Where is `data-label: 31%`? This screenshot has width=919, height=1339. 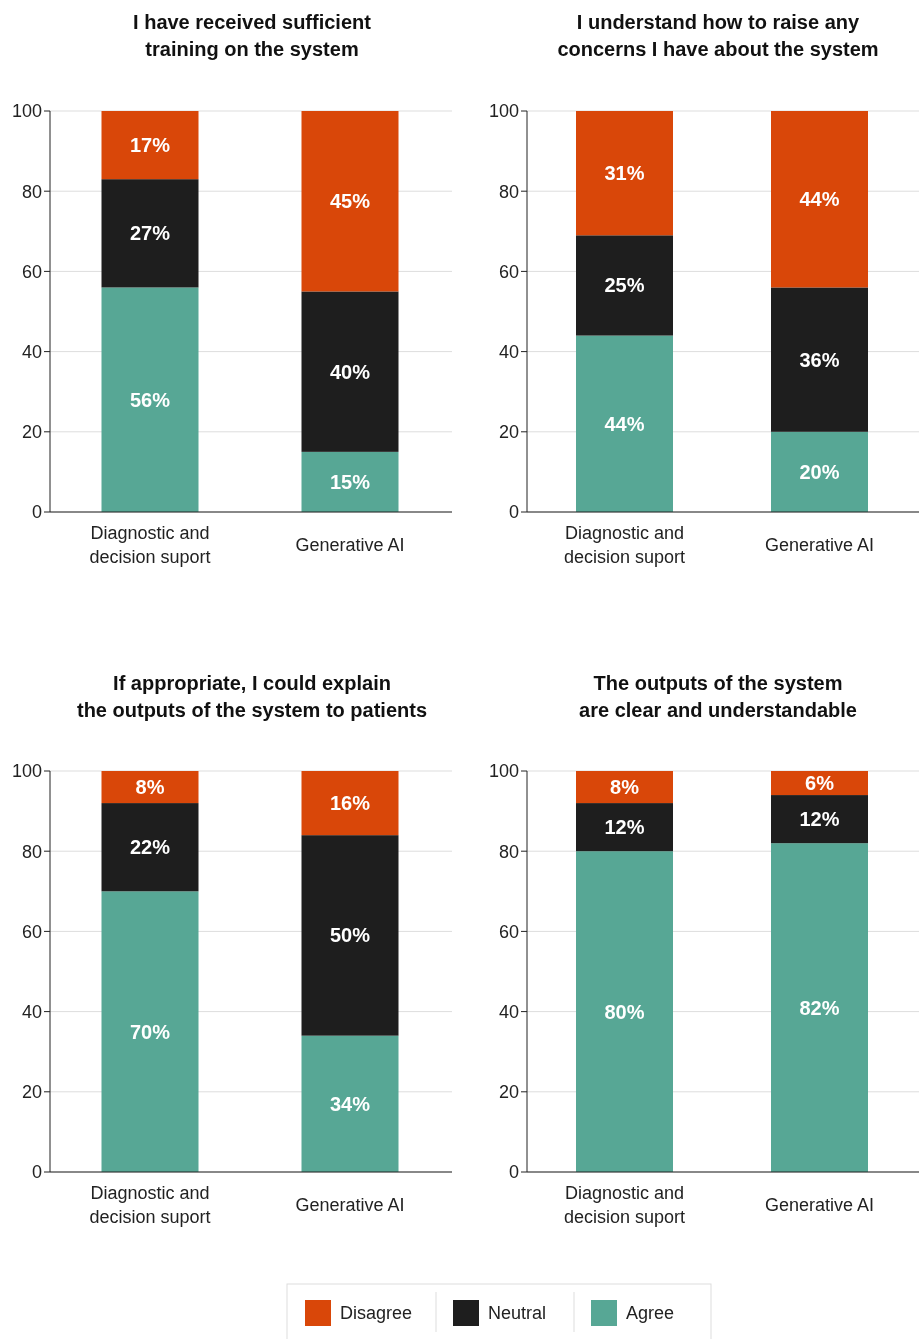
data-label: 31% is located at coordinates (624, 173).